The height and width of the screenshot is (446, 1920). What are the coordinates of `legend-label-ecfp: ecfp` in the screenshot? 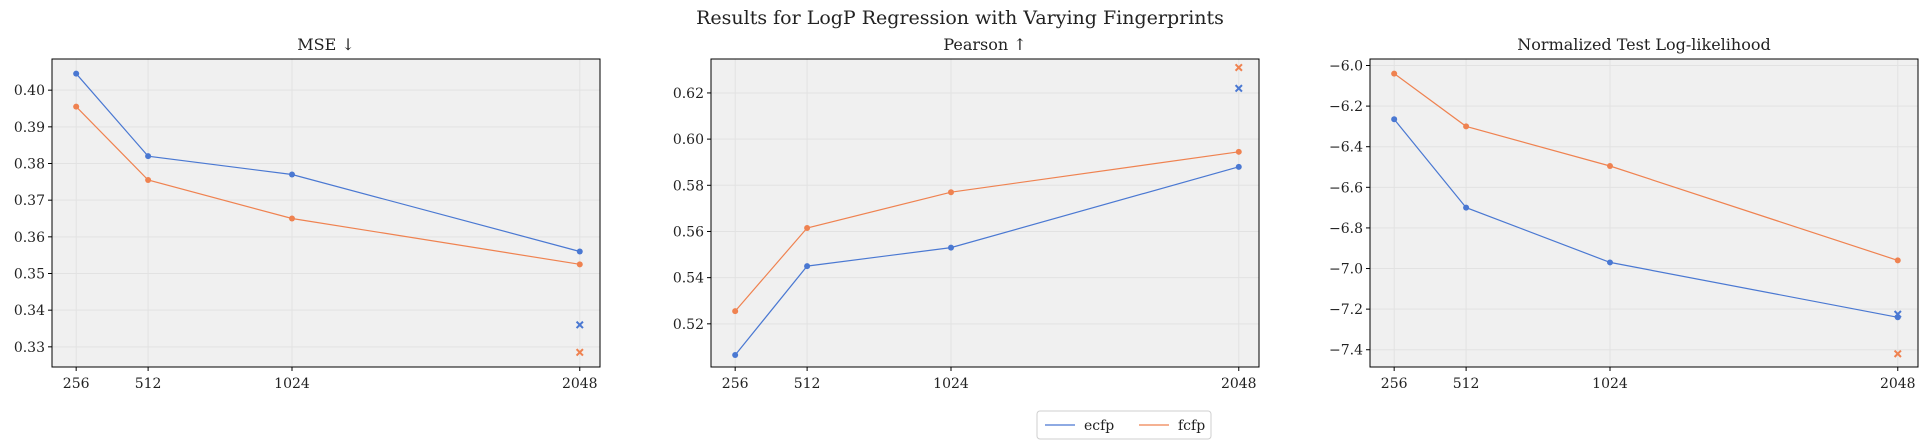 It's located at (1099, 426).